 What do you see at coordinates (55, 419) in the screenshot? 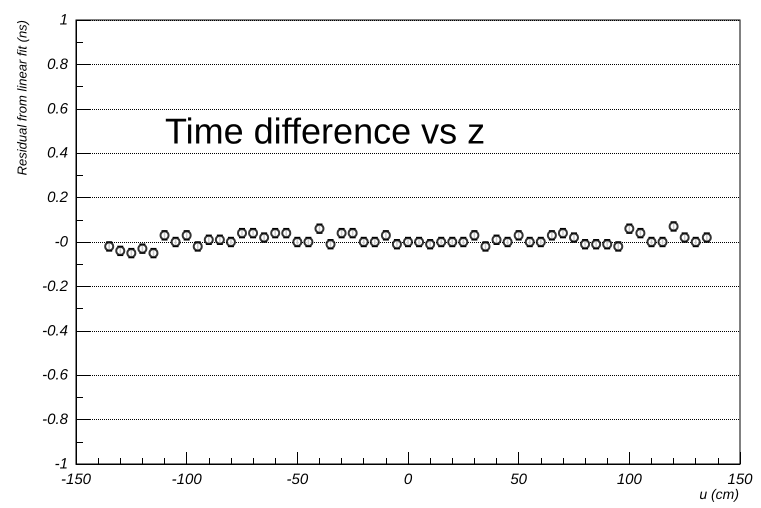
I see `y-tick-label: -0.8` at bounding box center [55, 419].